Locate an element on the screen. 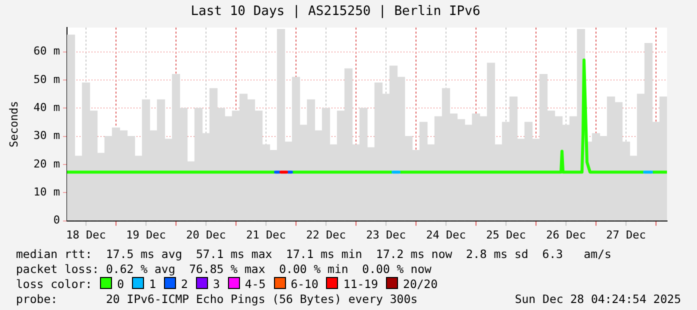 Image resolution: width=697 pixels, height=310 pixels. x-tick-label: 23 Dec is located at coordinates (386, 235).